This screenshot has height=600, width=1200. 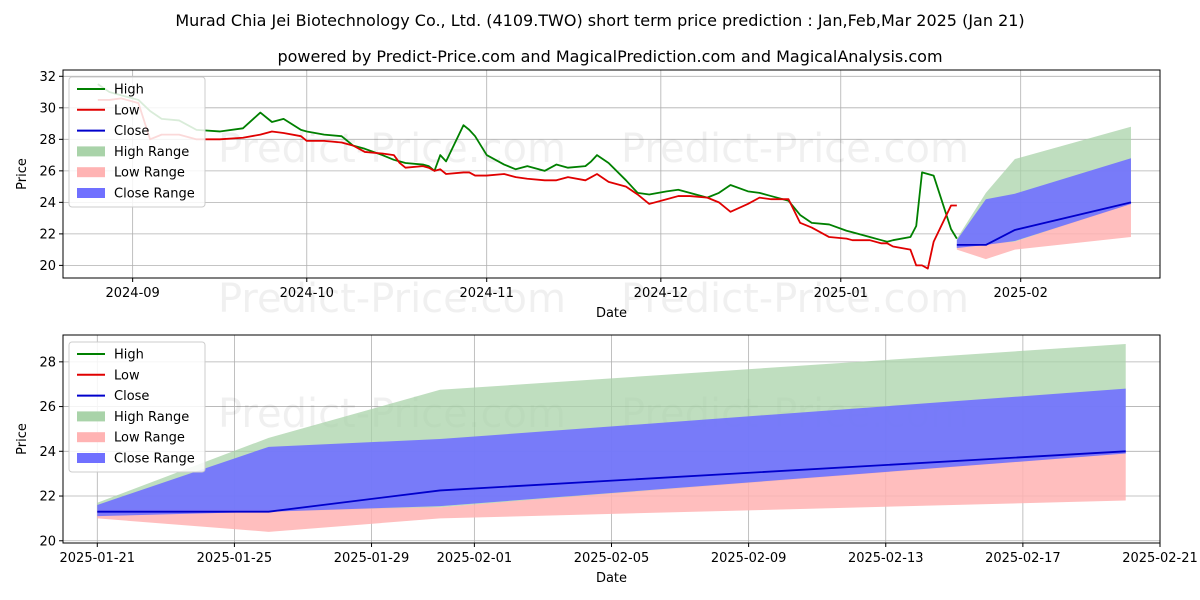 What do you see at coordinates (886, 558) in the screenshot?
I see `x-tick-label: 2025-02-13` at bounding box center [886, 558].